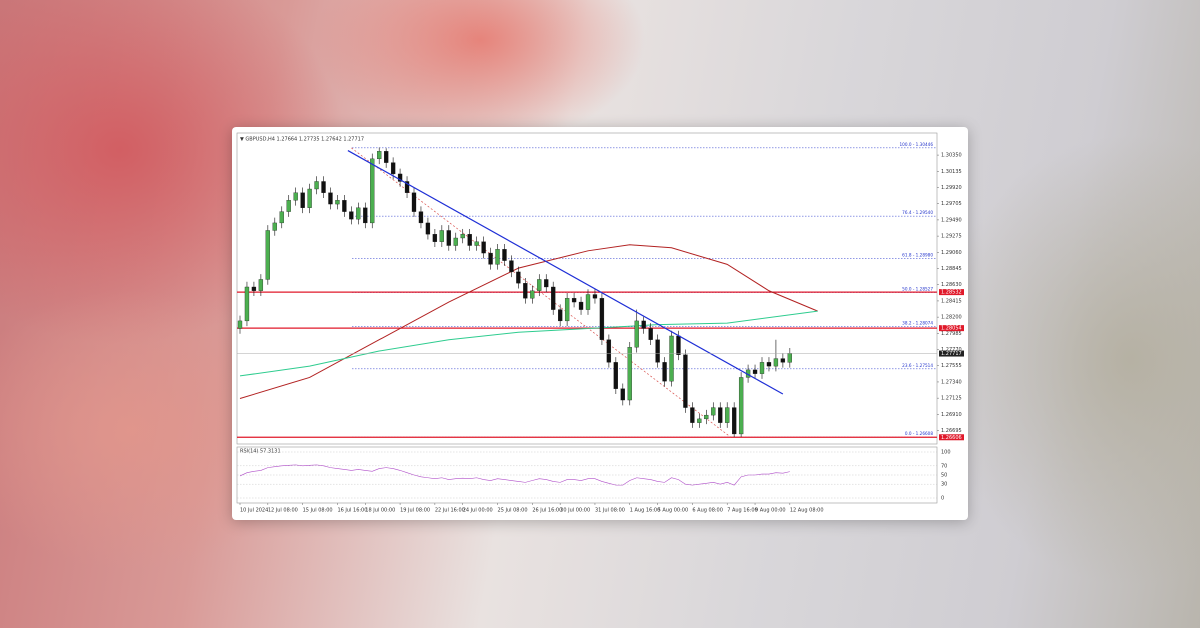  I want to click on rsi-tick-label: 100, so click(946, 453).